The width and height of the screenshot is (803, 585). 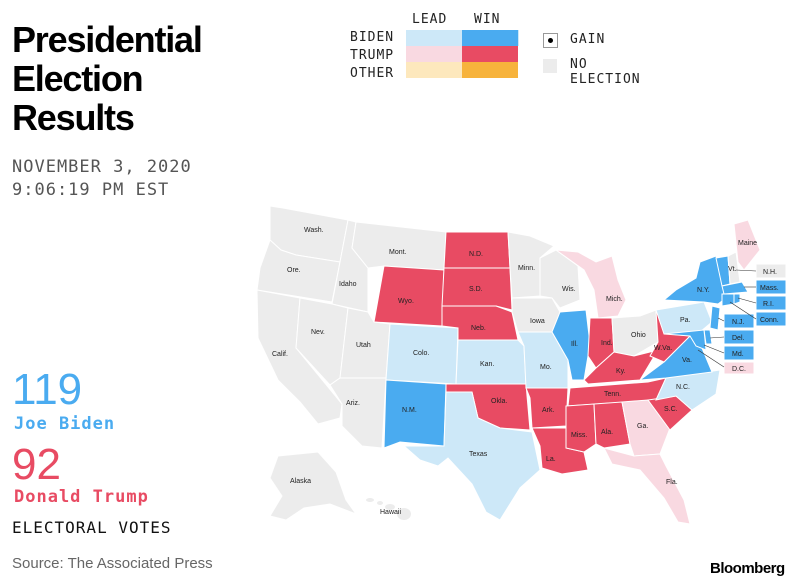 I want to click on label-ohio: Ohio, so click(x=638, y=335).